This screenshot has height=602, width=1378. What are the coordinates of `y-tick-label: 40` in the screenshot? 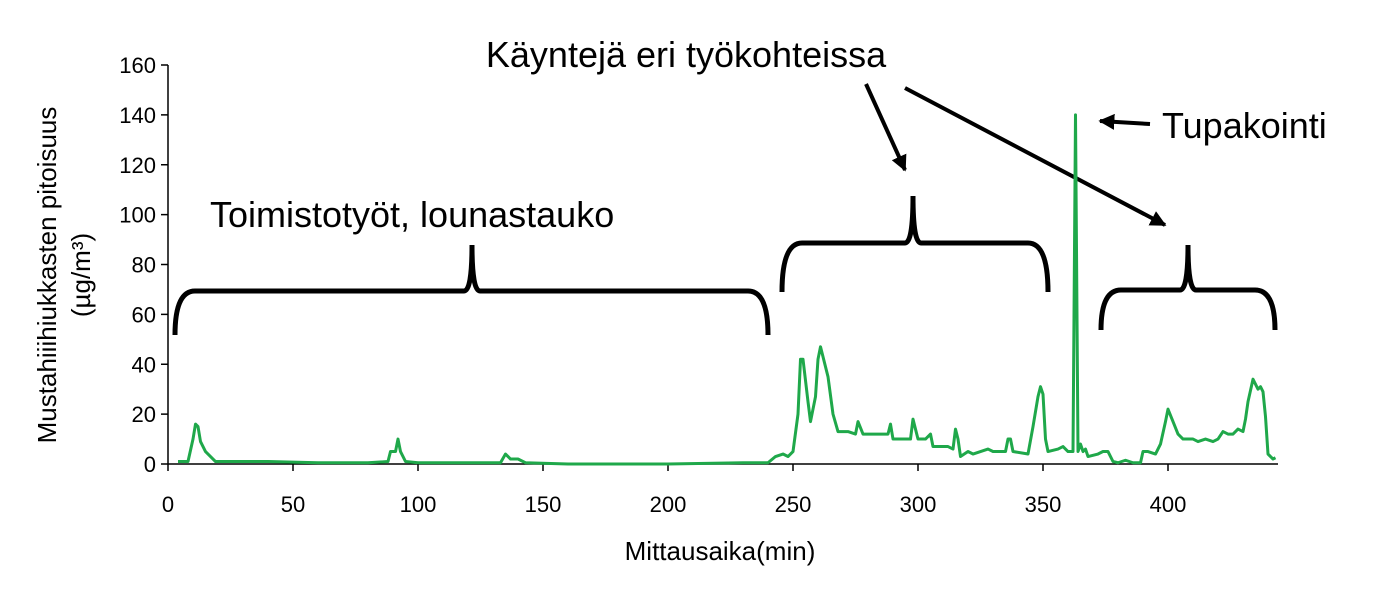 It's located at (144, 364).